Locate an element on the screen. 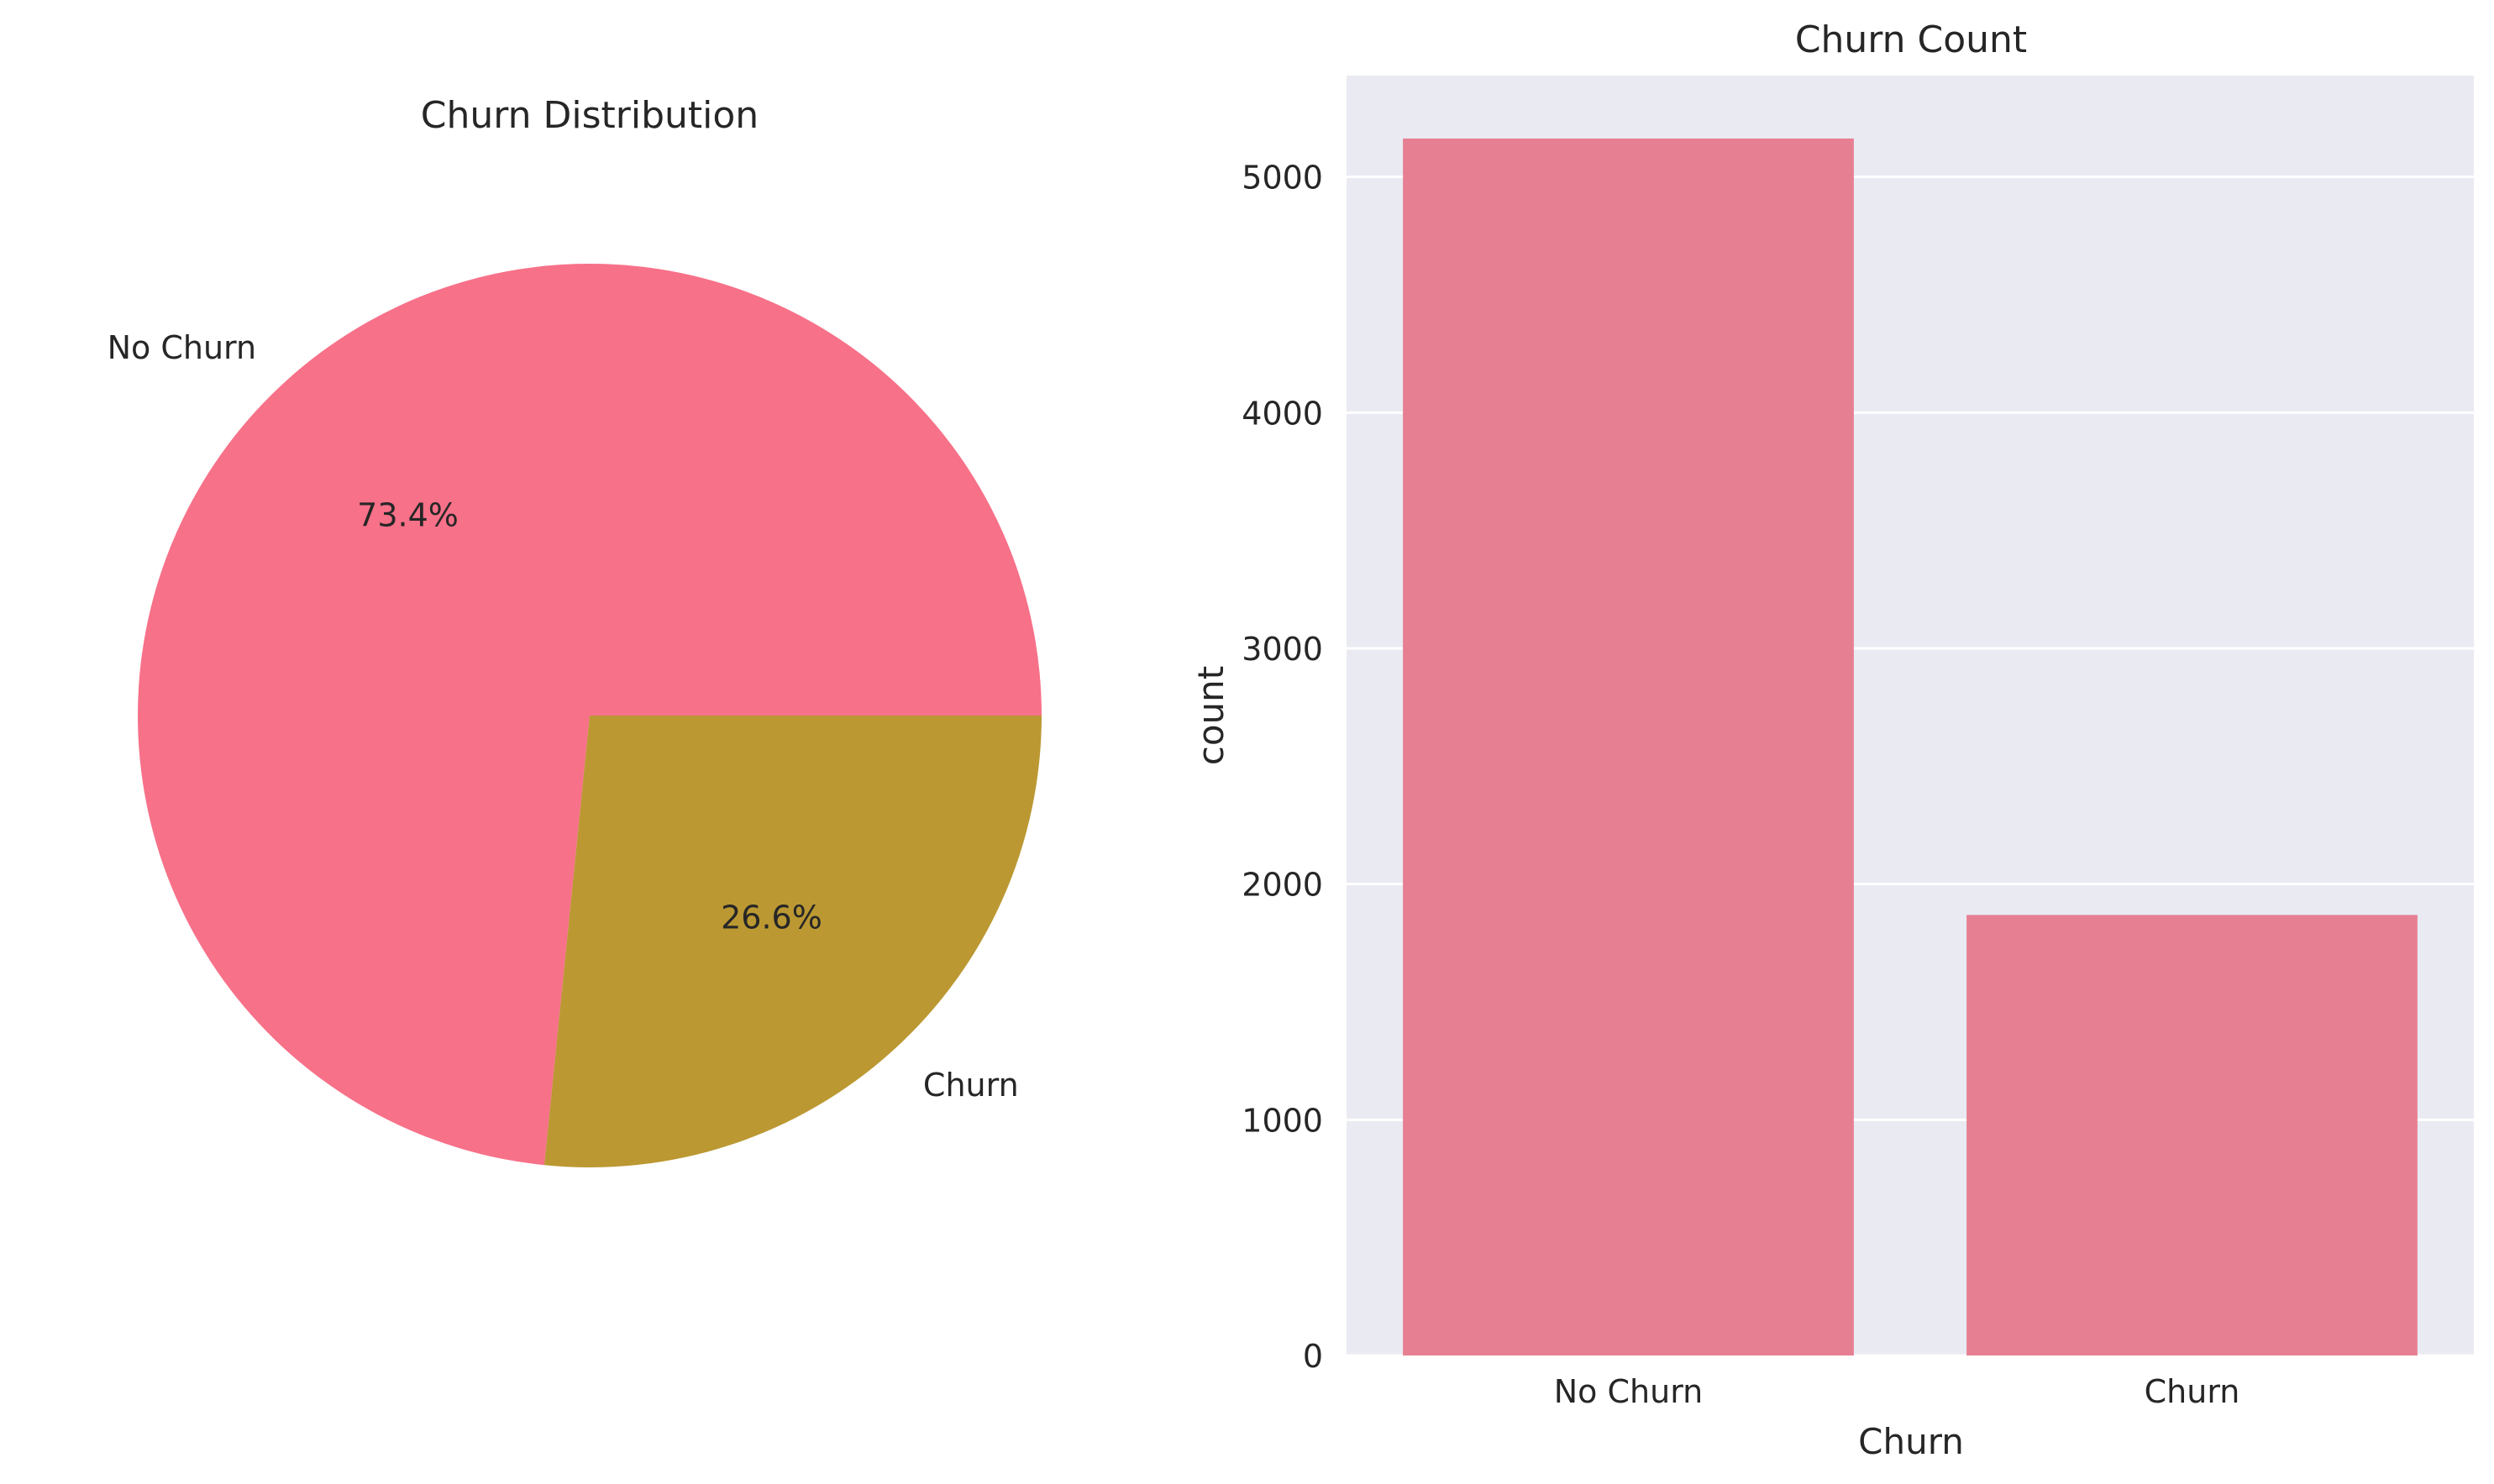 The width and height of the screenshot is (2494, 1484). bar-x-axis-label: Churn is located at coordinates (1911, 1442).